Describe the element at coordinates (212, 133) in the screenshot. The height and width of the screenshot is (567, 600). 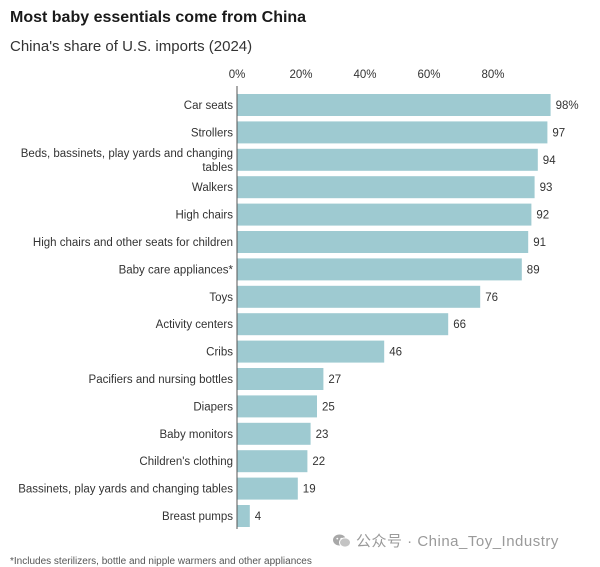
I see `category-label: Strollers` at that location.